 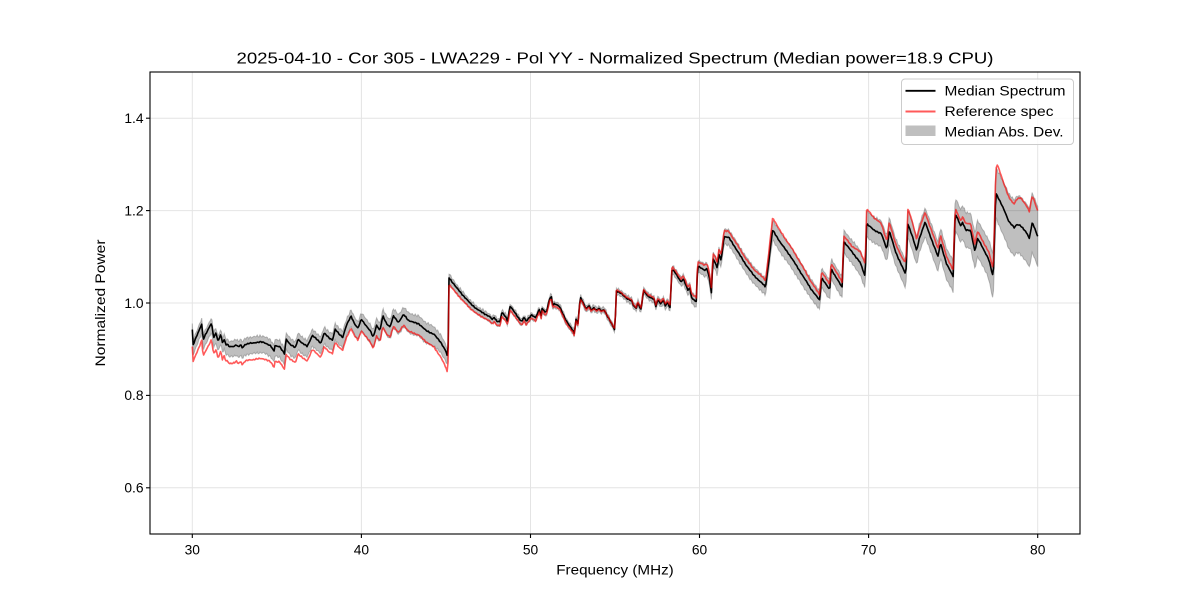 What do you see at coordinates (999, 111) in the screenshot?
I see `svg-text: Reference spec` at bounding box center [999, 111].